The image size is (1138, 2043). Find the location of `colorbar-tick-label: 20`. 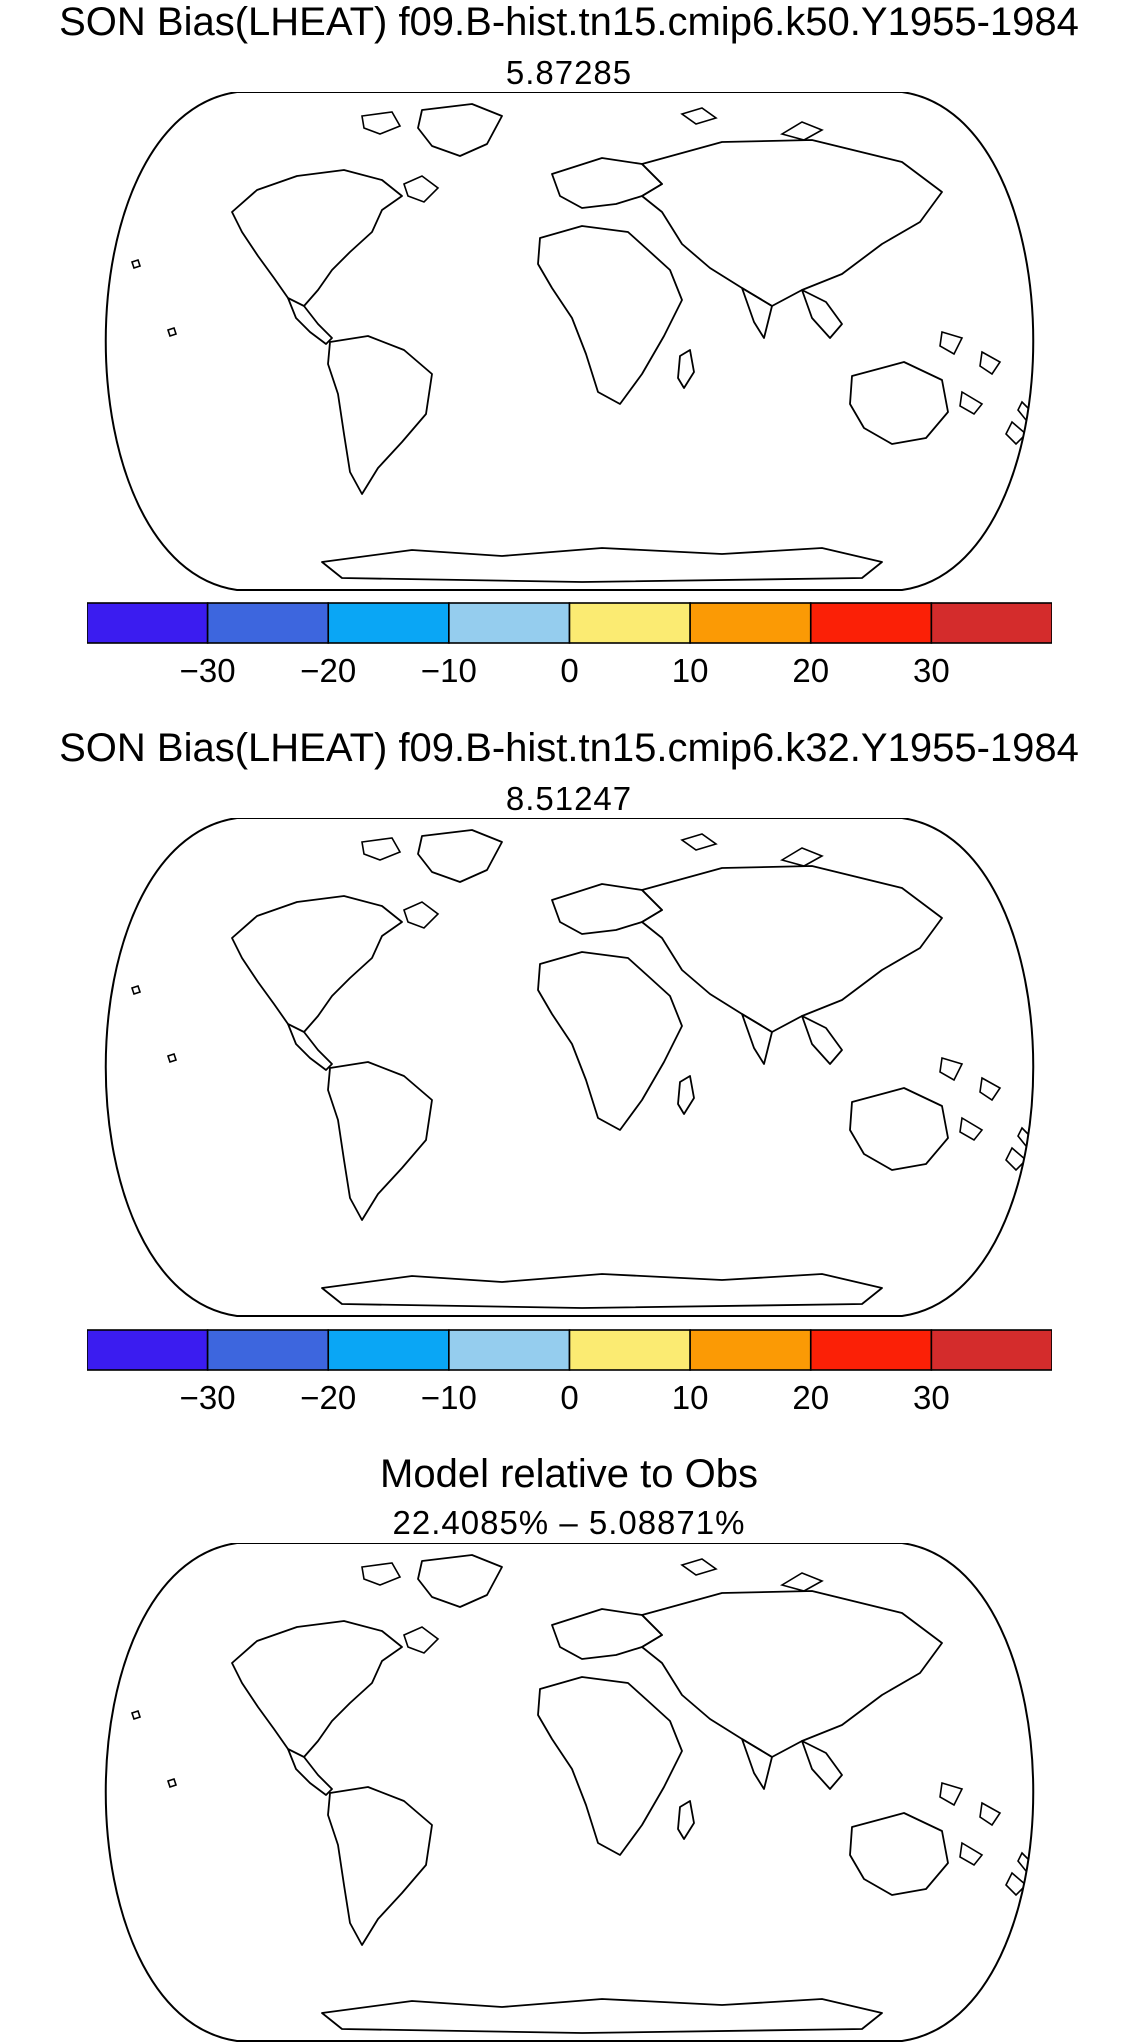

colorbar-tick-label: 20 is located at coordinates (811, 1397).